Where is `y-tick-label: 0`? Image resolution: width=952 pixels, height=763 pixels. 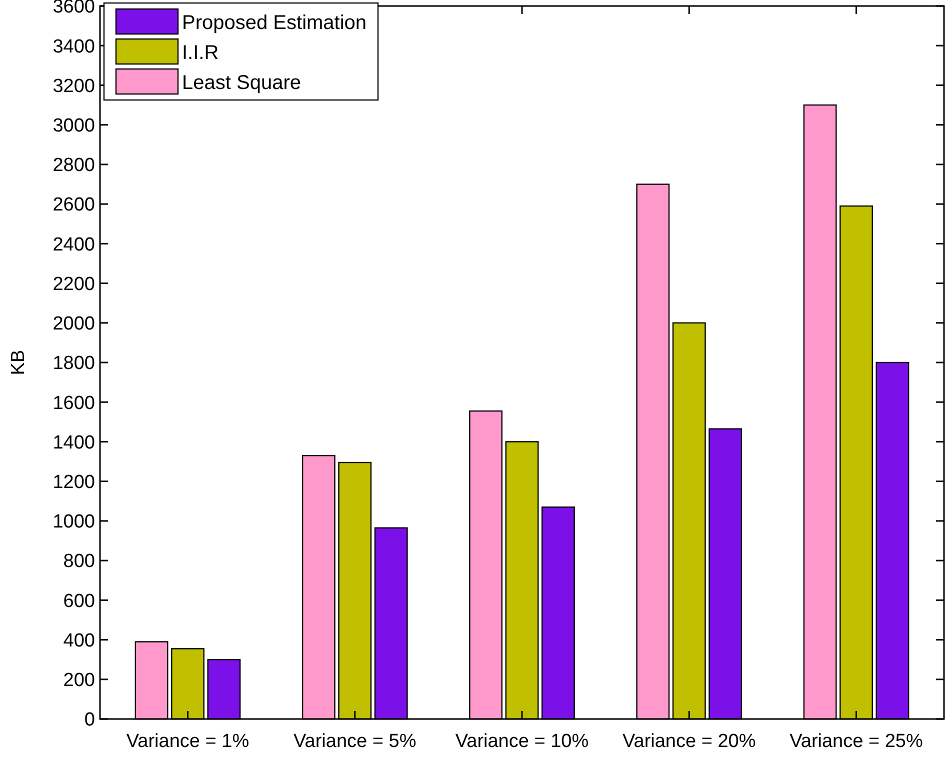 y-tick-label: 0 is located at coordinates (89, 720).